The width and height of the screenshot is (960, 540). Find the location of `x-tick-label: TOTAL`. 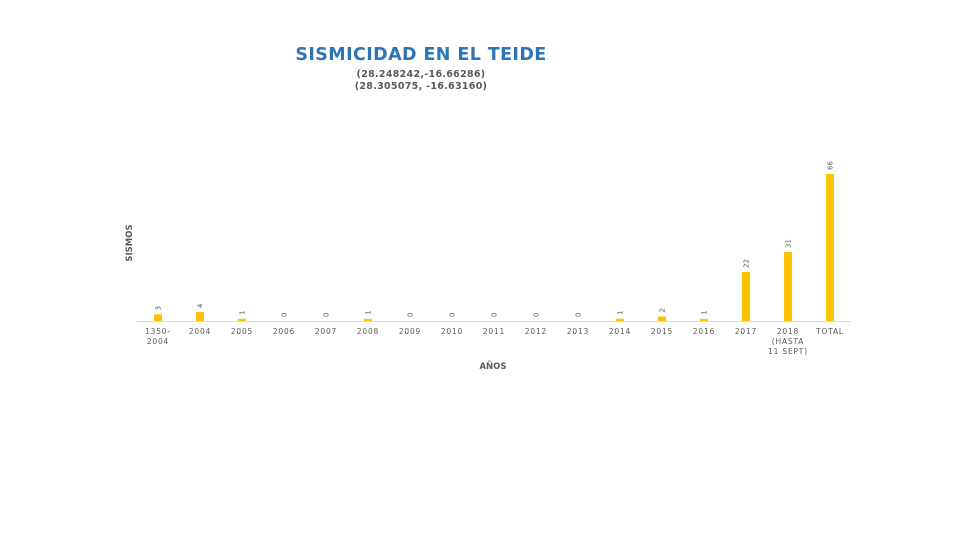

x-tick-label: TOTAL is located at coordinates (829, 331).